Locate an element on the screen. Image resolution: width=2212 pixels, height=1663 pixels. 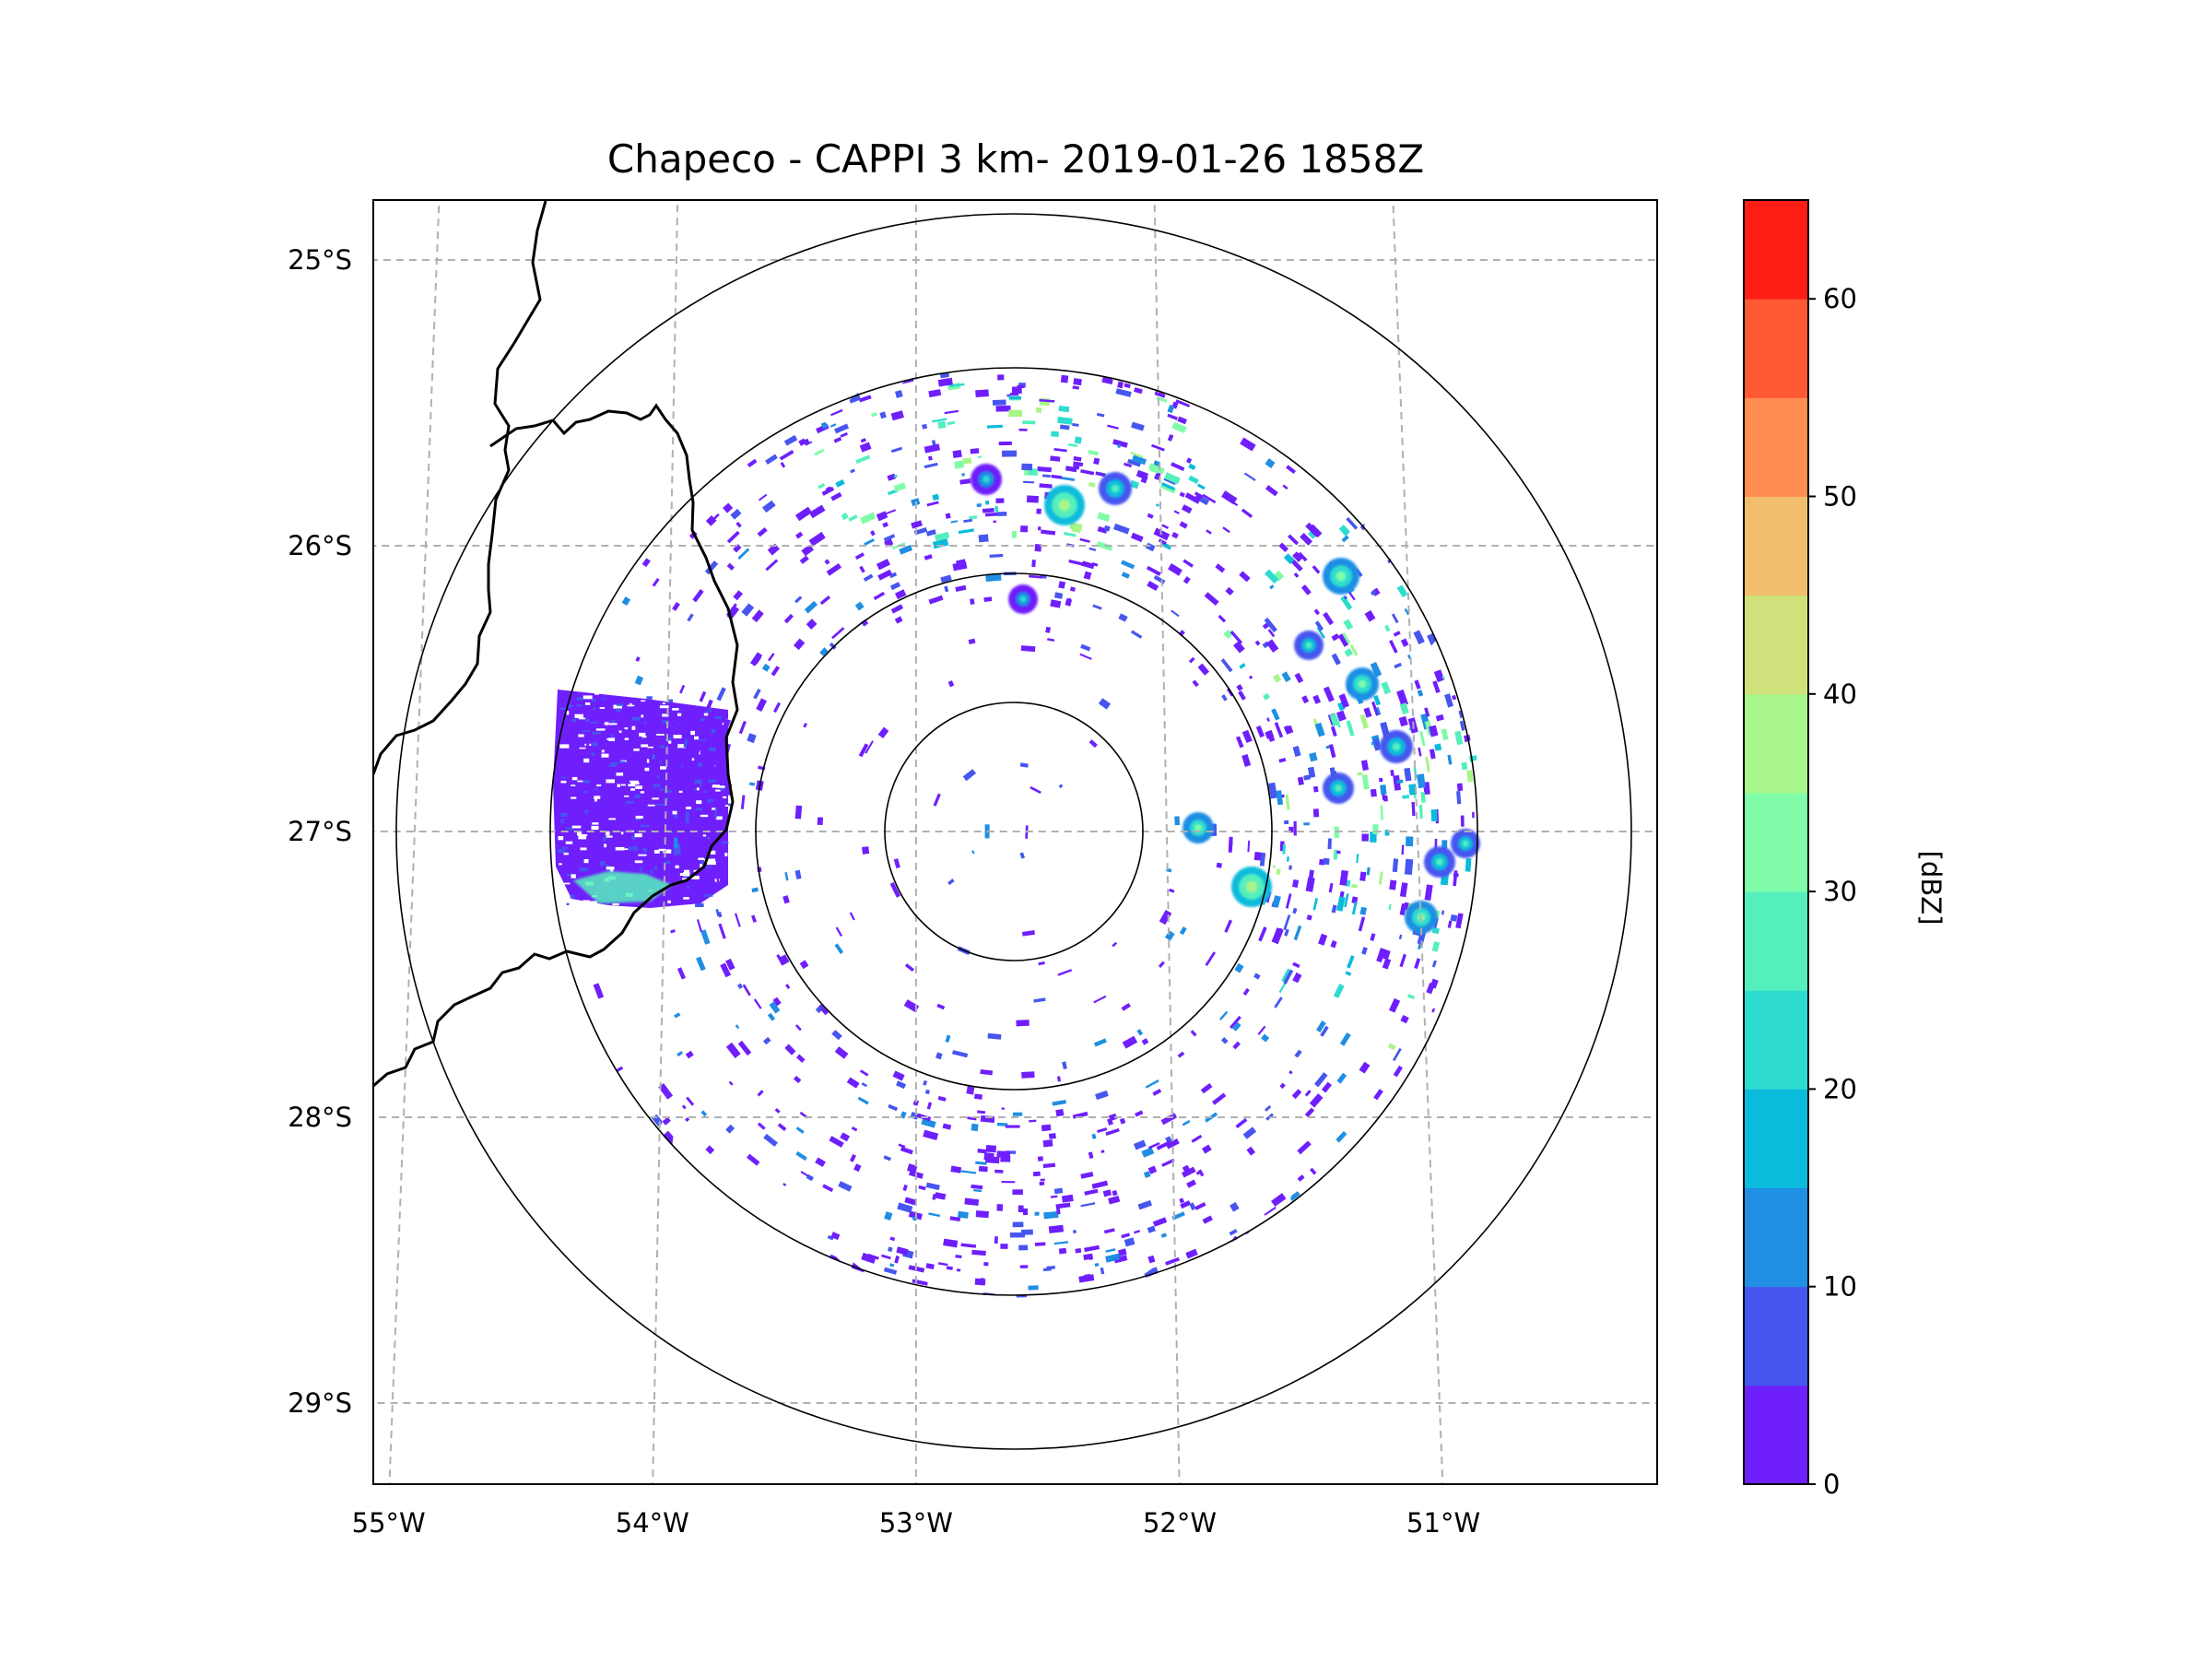
colorbar-bin is located at coordinates (1776, 1435).